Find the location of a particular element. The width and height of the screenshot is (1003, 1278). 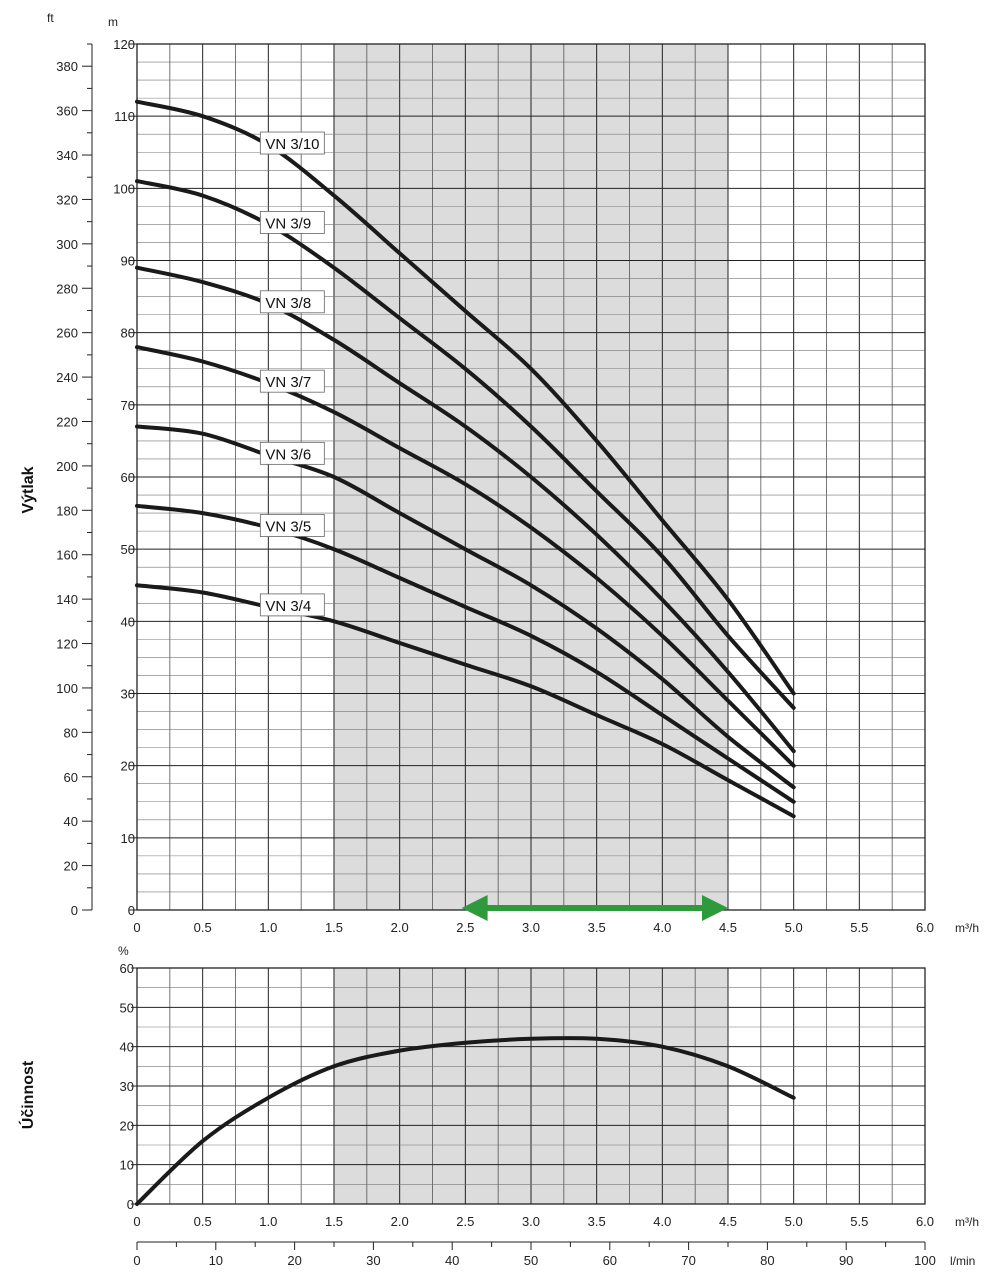

curve-label: VN 3/10 is located at coordinates (292, 144).